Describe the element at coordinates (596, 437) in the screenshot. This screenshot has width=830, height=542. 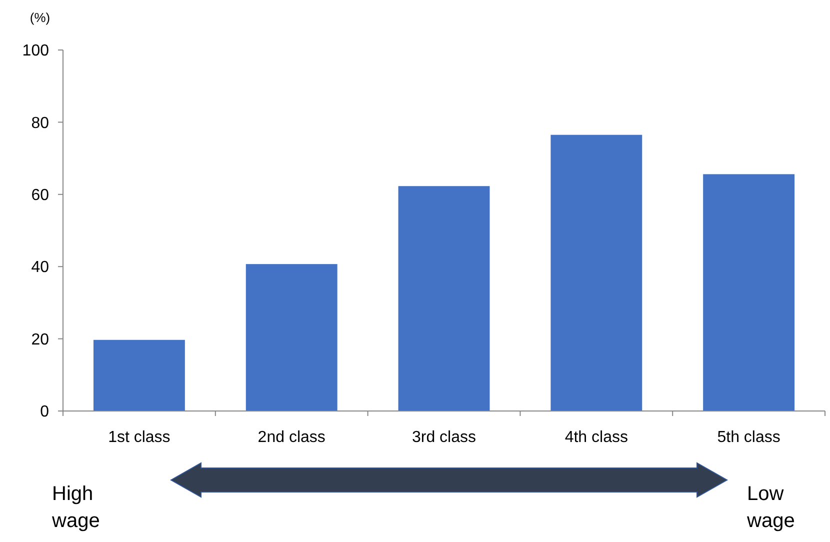
I see `x-tick-label: 4th class` at that location.